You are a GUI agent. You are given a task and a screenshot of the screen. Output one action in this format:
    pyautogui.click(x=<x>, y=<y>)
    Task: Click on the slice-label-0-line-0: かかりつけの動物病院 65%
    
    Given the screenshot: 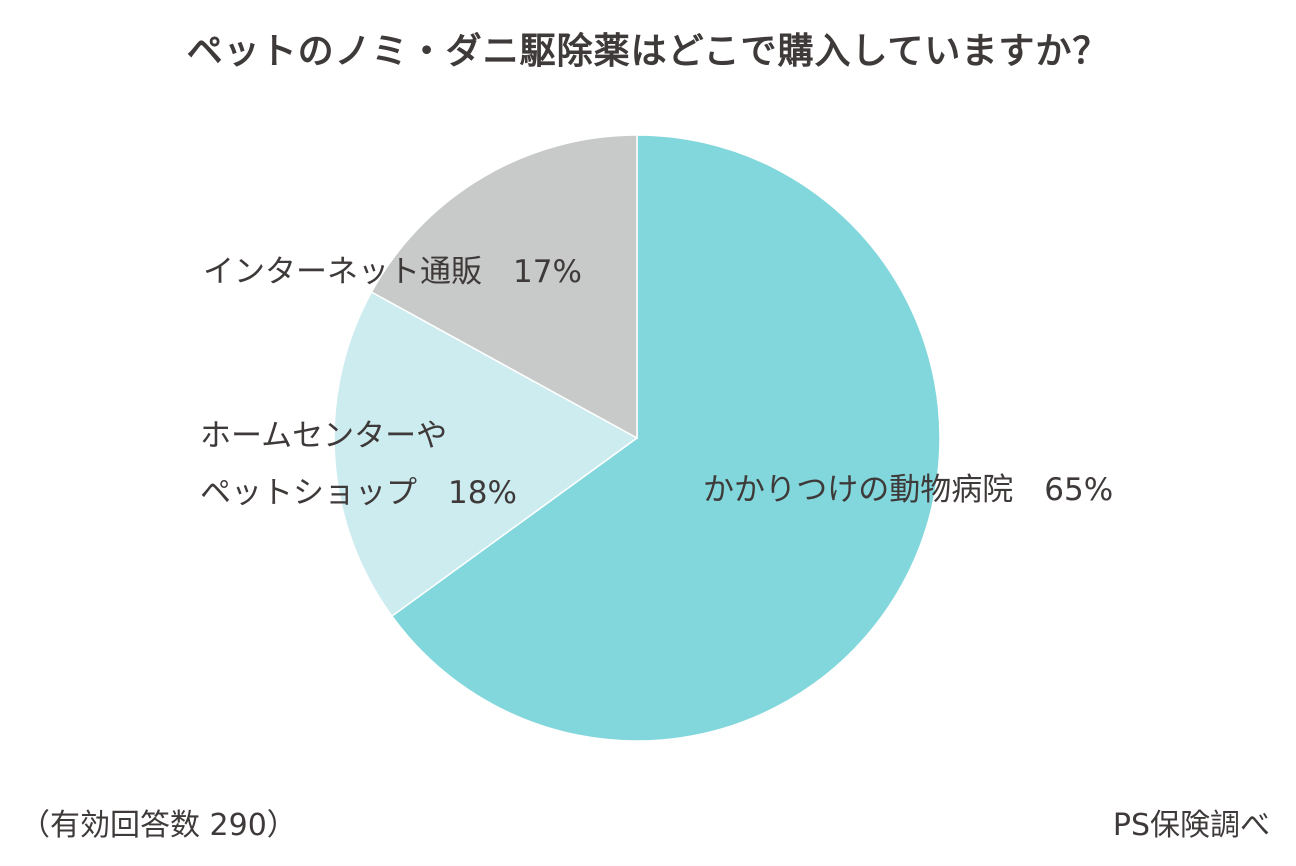 What is the action you would take?
    pyautogui.click(x=908, y=490)
    